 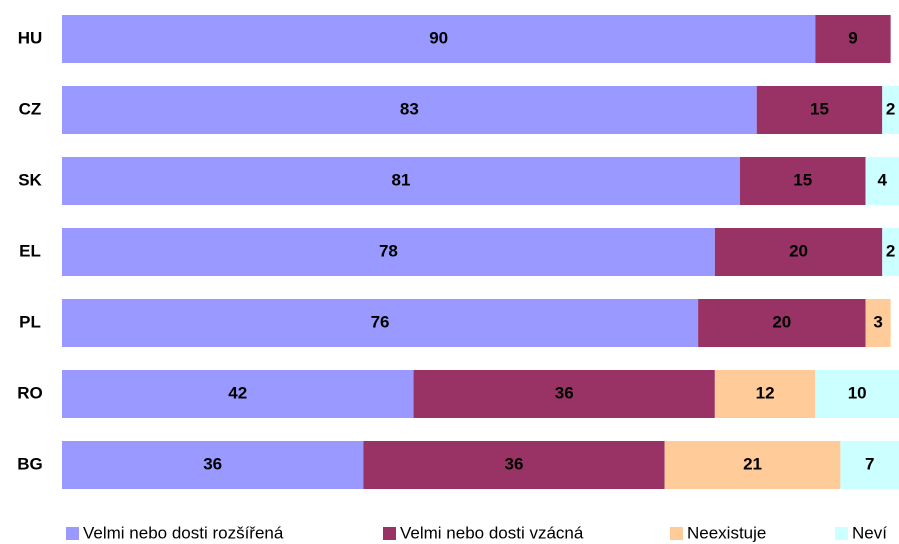 I want to click on data-label: 76, so click(x=380, y=321).